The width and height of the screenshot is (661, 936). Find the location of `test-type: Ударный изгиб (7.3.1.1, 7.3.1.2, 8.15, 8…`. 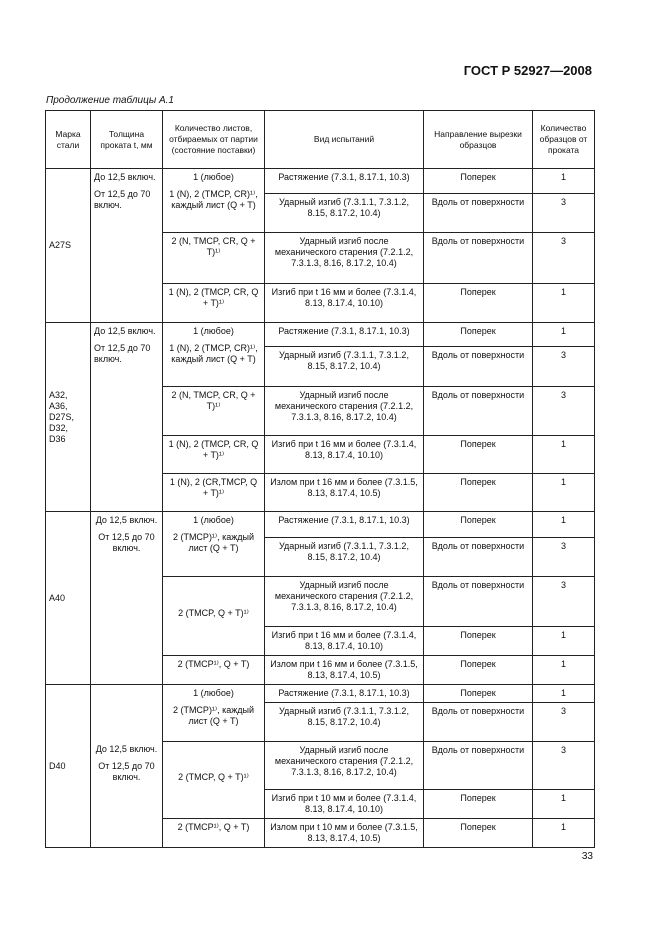

test-type: Ударный изгиб (7.3.1.1, 7.3.1.2, 8.15, 8… is located at coordinates (344, 366).